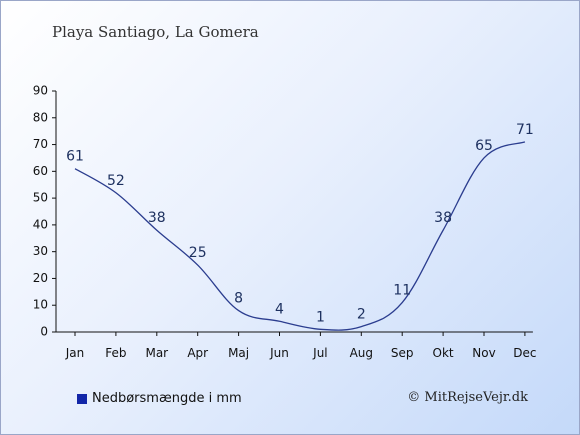 Image resolution: width=580 pixels, height=435 pixels. What do you see at coordinates (320, 317) in the screenshot?
I see `data-label: 1` at bounding box center [320, 317].